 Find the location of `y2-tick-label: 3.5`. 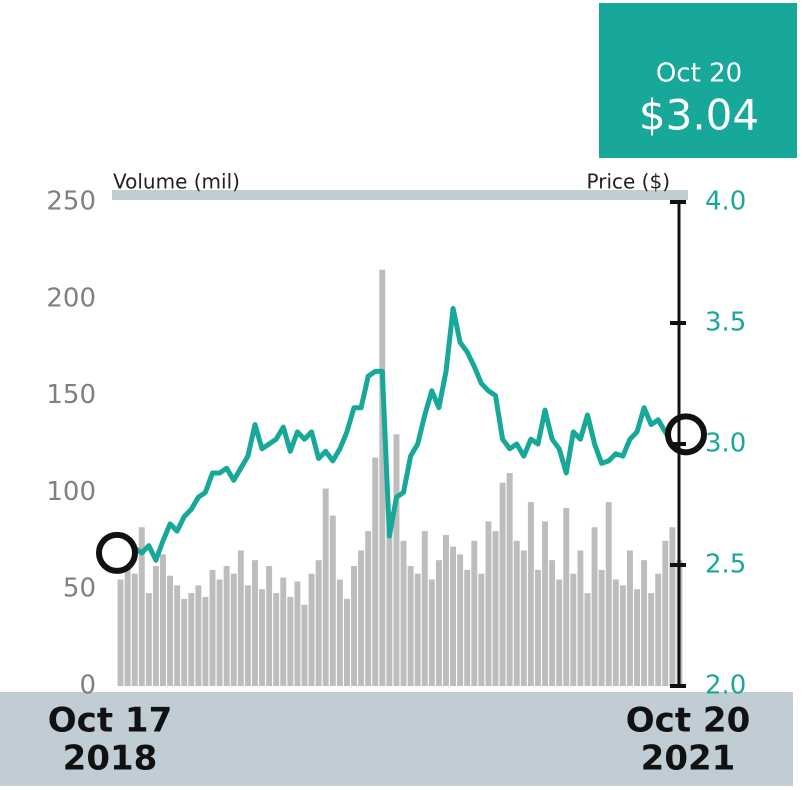

y2-tick-label: 3.5 is located at coordinates (725, 323).